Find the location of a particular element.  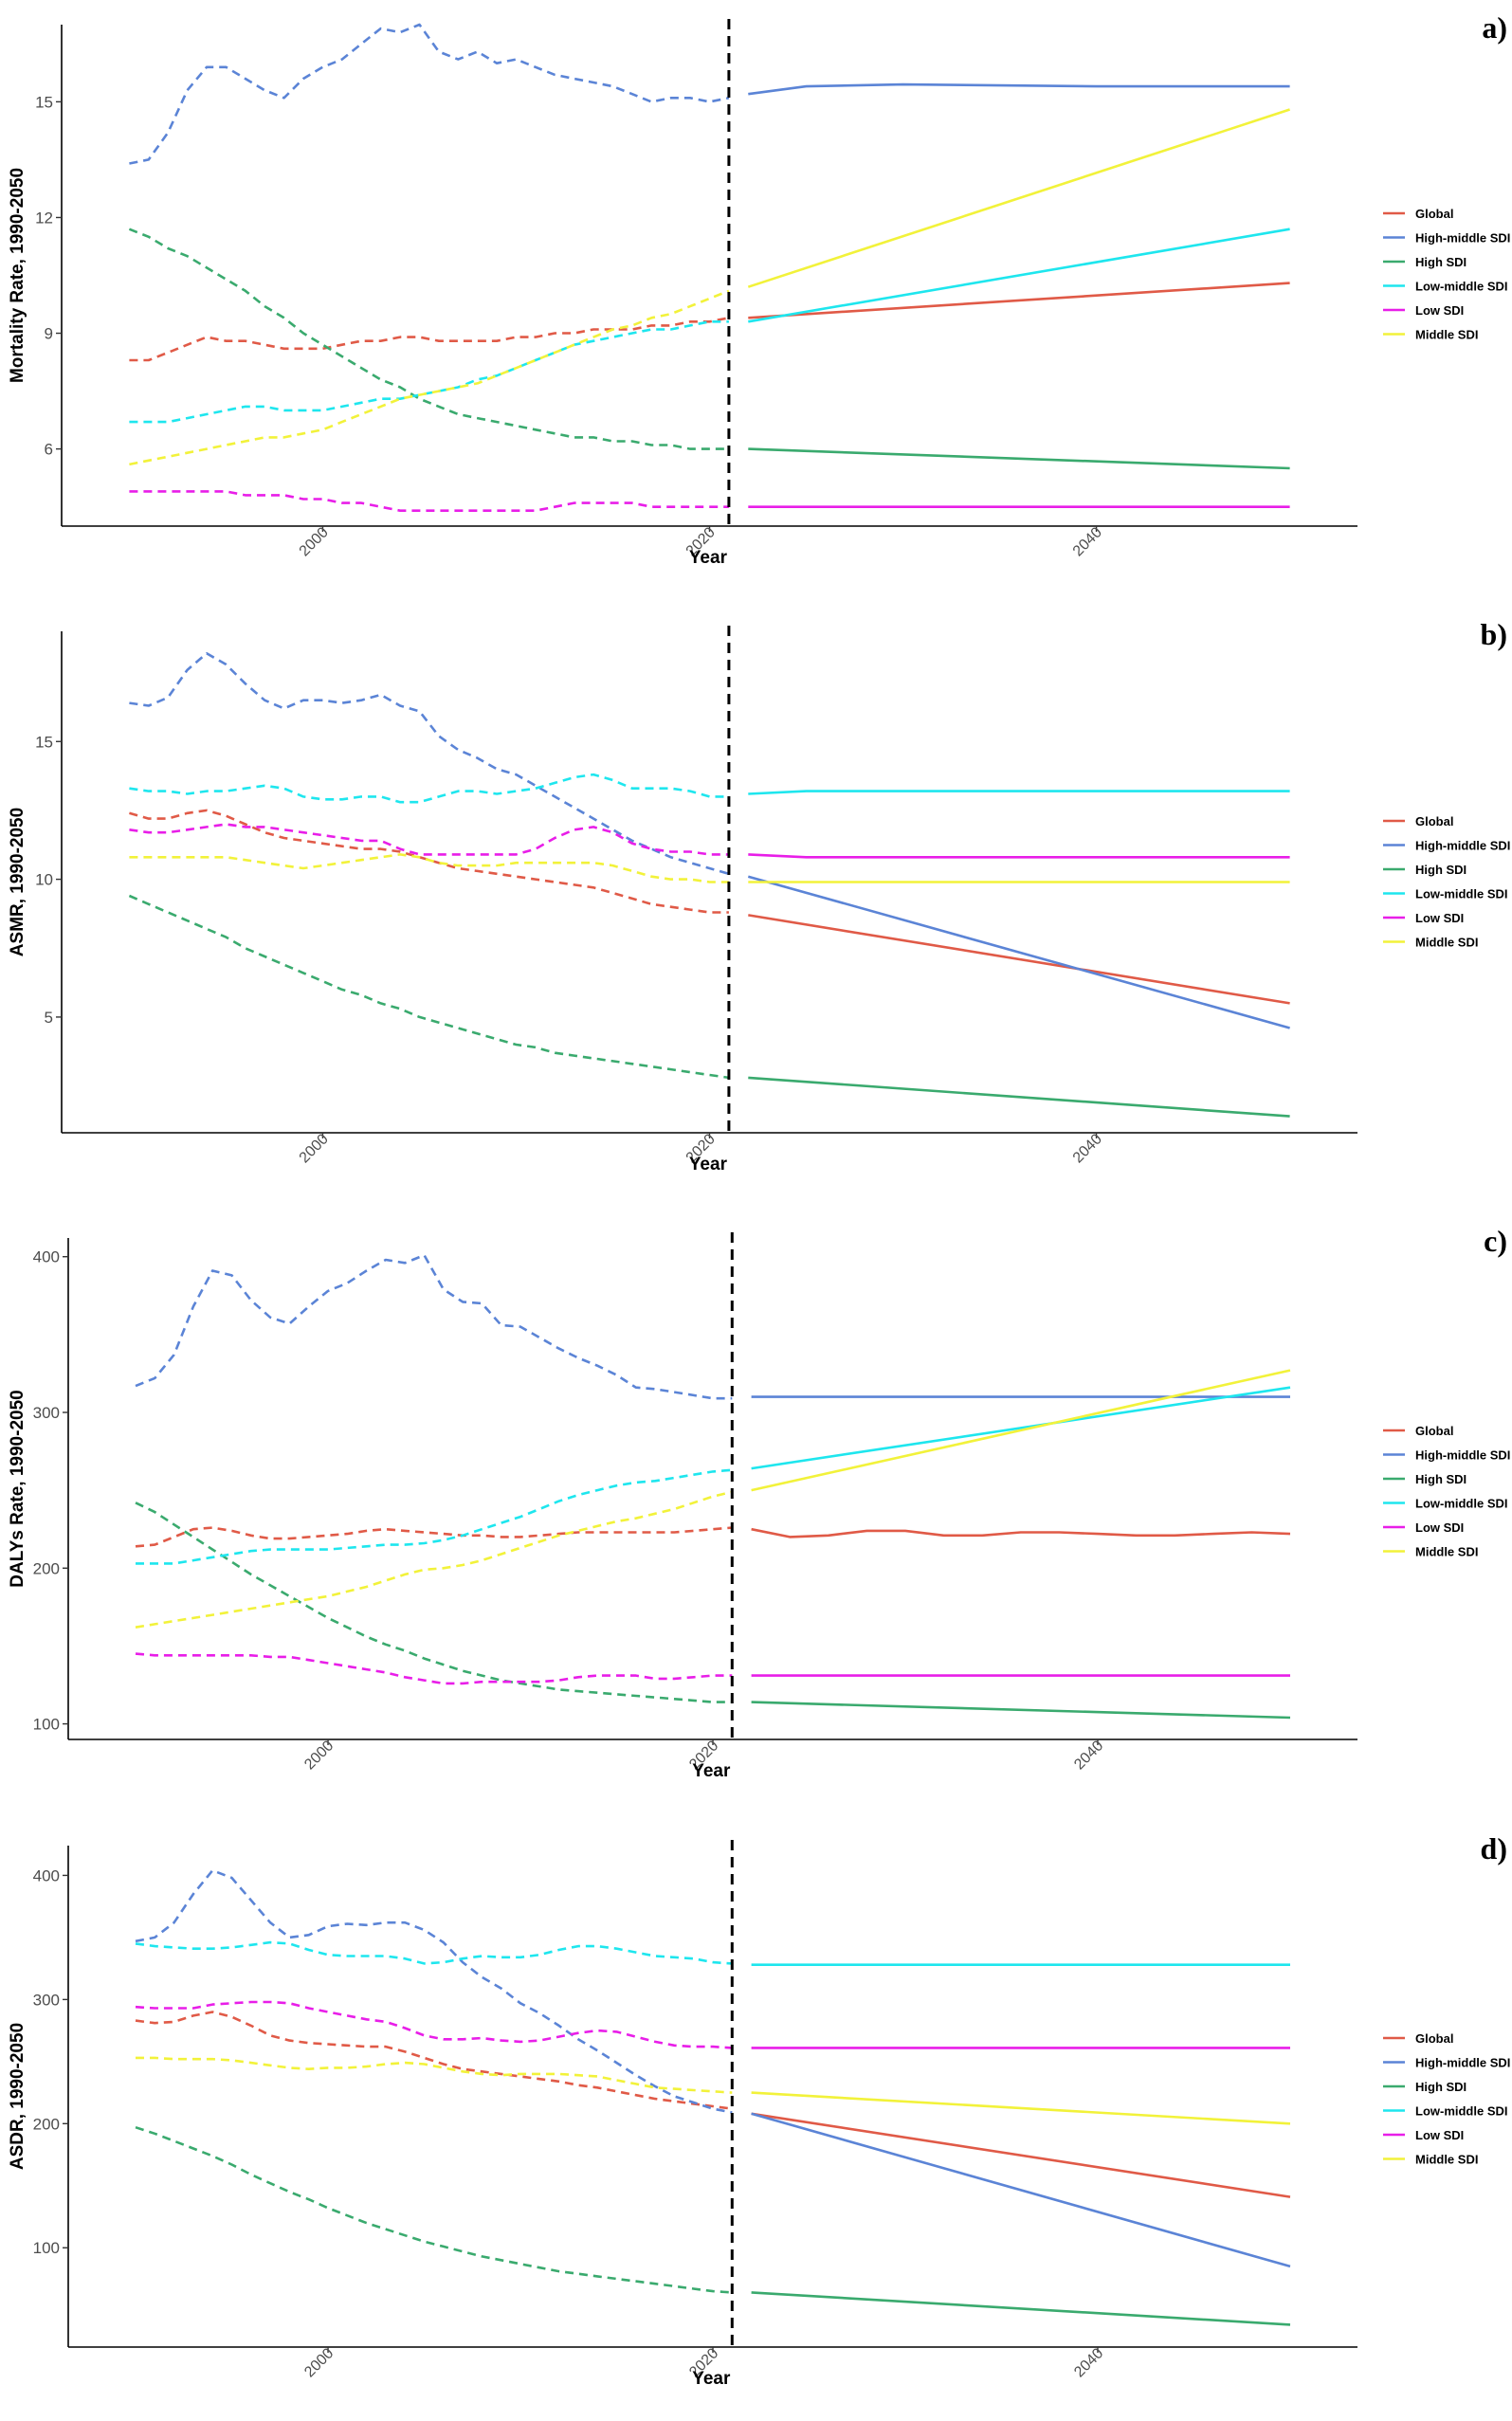

panel-letter: a) is located at coordinates (1495, 27).